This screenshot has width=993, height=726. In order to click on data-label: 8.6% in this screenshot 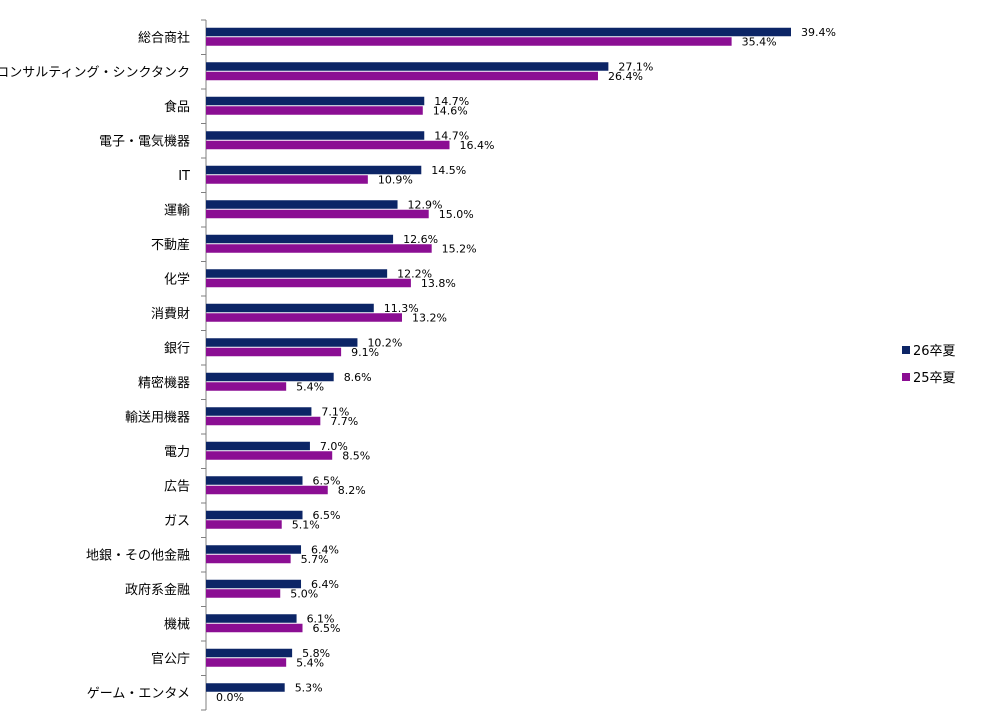, I will do `click(358, 377)`.